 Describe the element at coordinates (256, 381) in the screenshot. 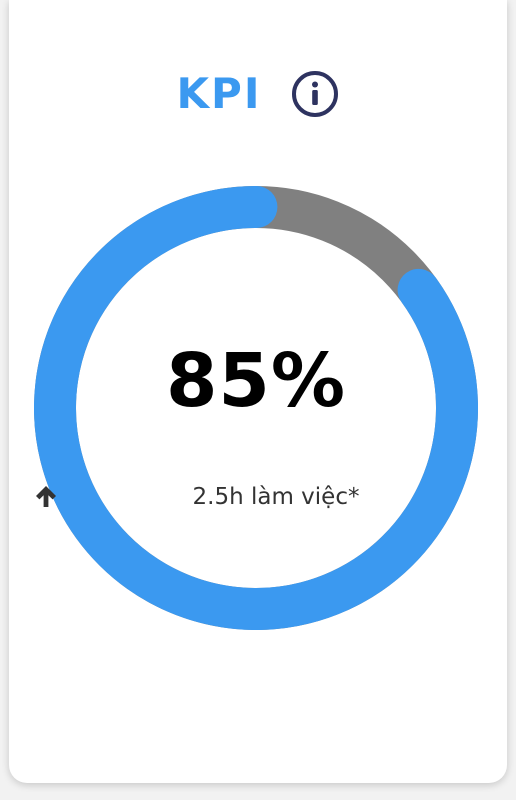

I see `kpi-value: 85%` at that location.